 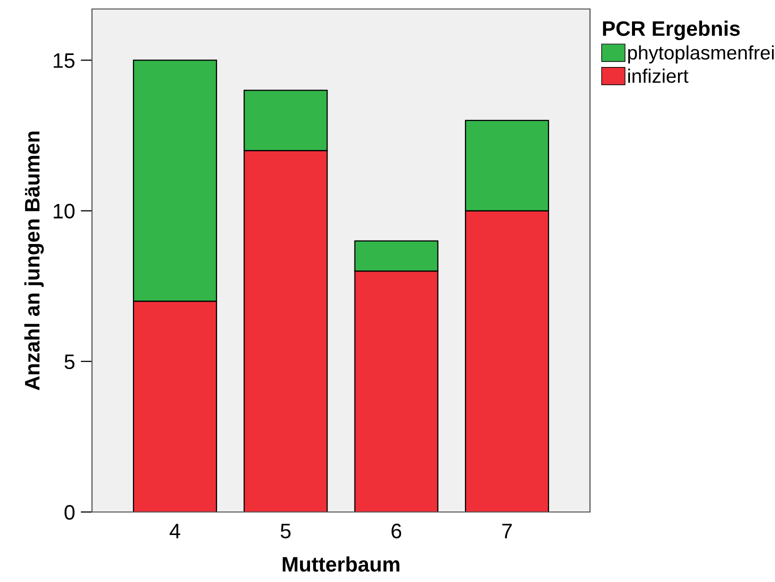 I want to click on x-tick-label: 7, so click(x=507, y=531).